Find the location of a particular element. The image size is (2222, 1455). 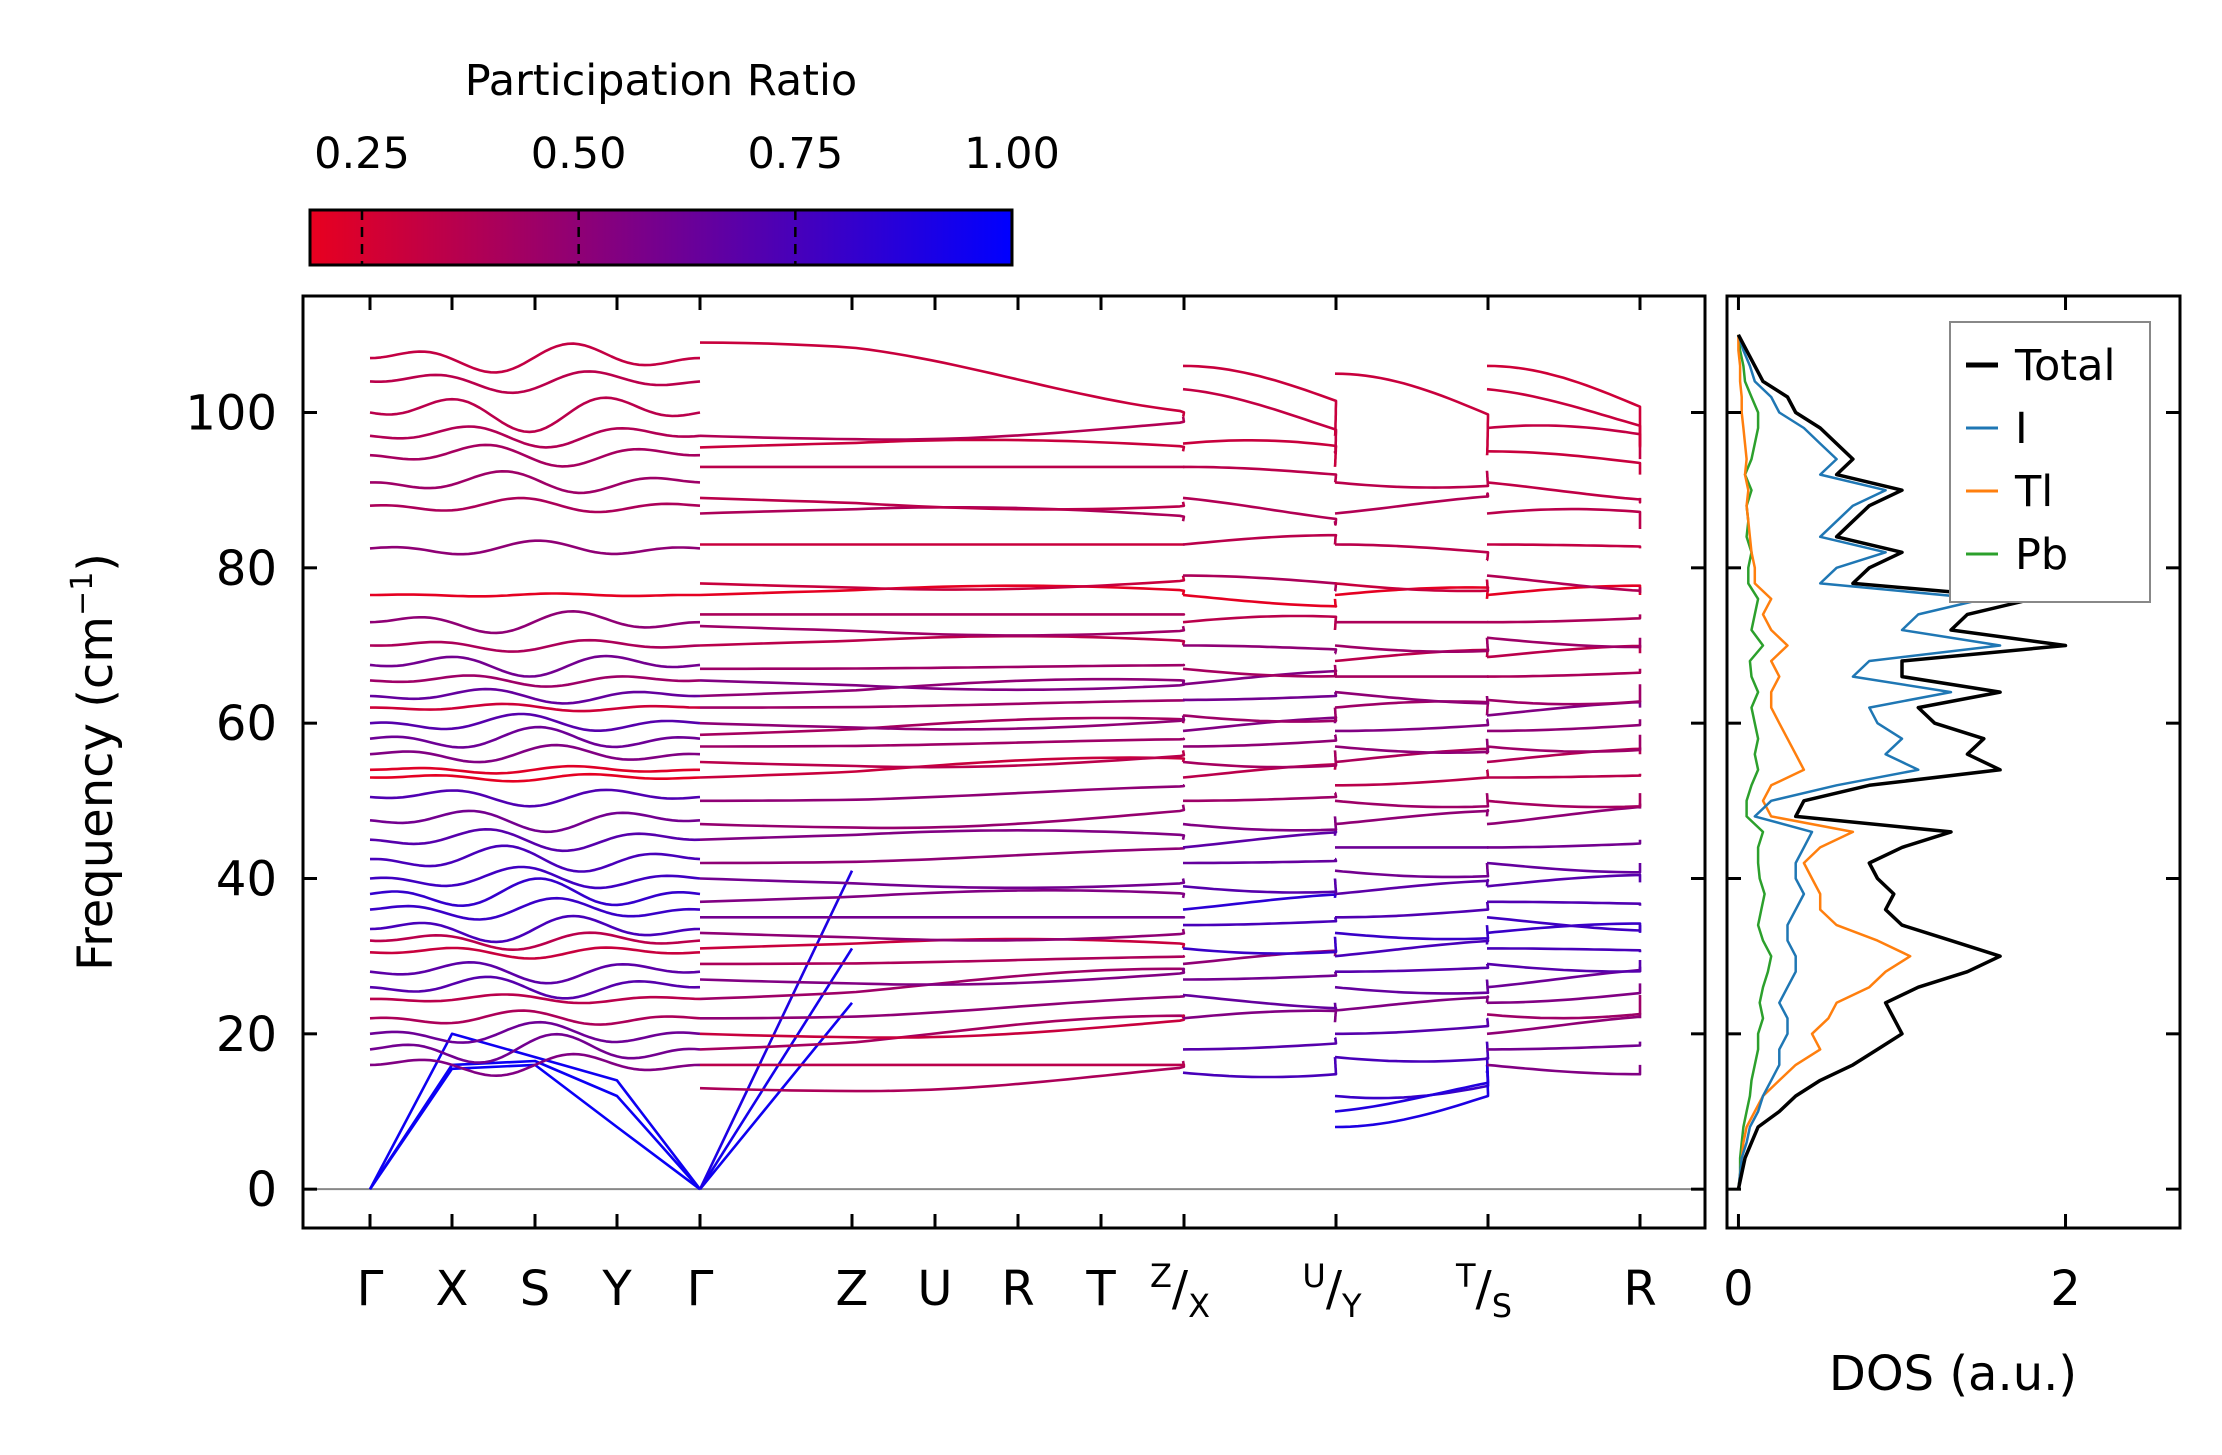

k-point-label: X is located at coordinates (452, 1289).